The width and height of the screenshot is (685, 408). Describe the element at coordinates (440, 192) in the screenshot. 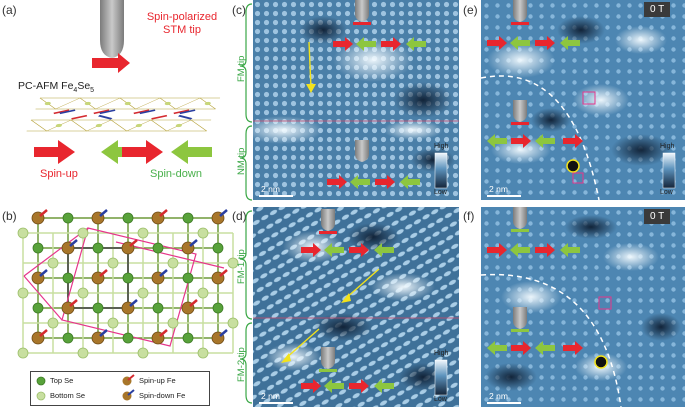

I see `colorbar-c-low: Low` at that location.